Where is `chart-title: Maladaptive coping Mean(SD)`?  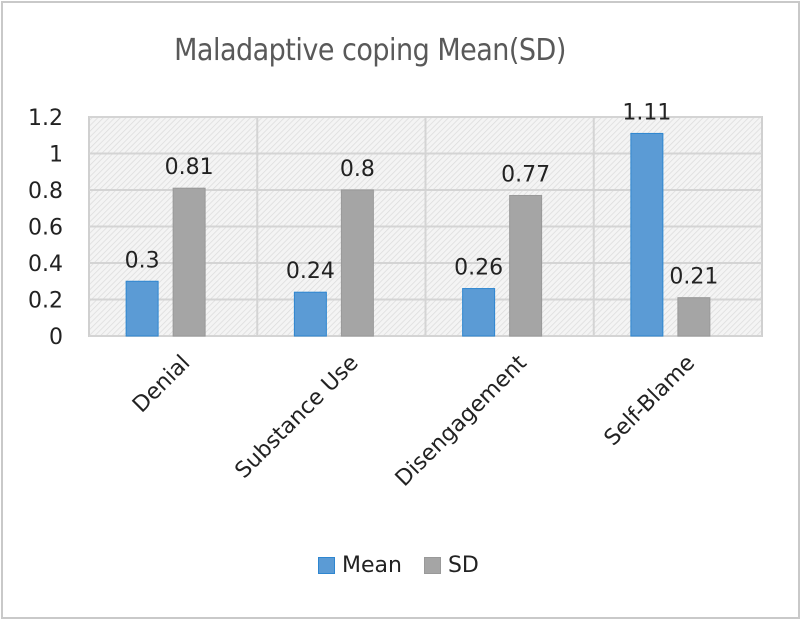 chart-title: Maladaptive coping Mean(SD) is located at coordinates (370, 50).